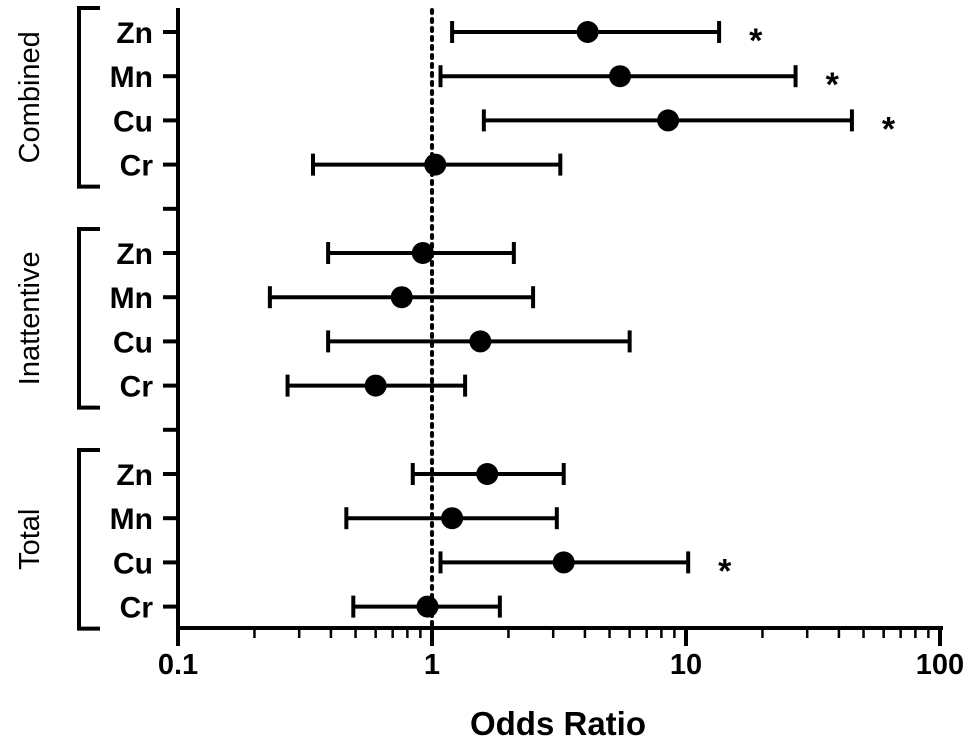 Image resolution: width=970 pixels, height=747 pixels. Describe the element at coordinates (178, 665) in the screenshot. I see `x-tick-label: 0.1` at that location.